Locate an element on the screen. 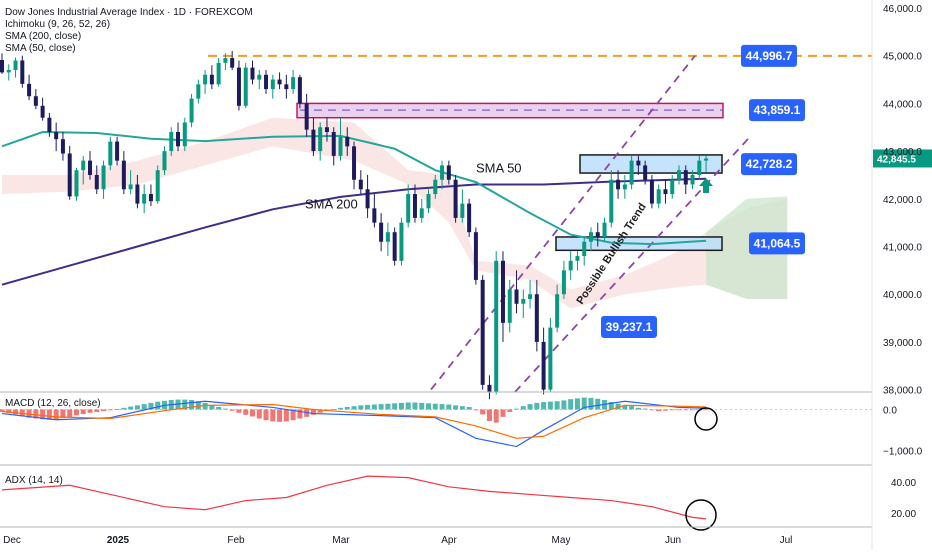 This screenshot has height=555, width=932. y-tick-label: 43,000.0 is located at coordinates (902, 152).